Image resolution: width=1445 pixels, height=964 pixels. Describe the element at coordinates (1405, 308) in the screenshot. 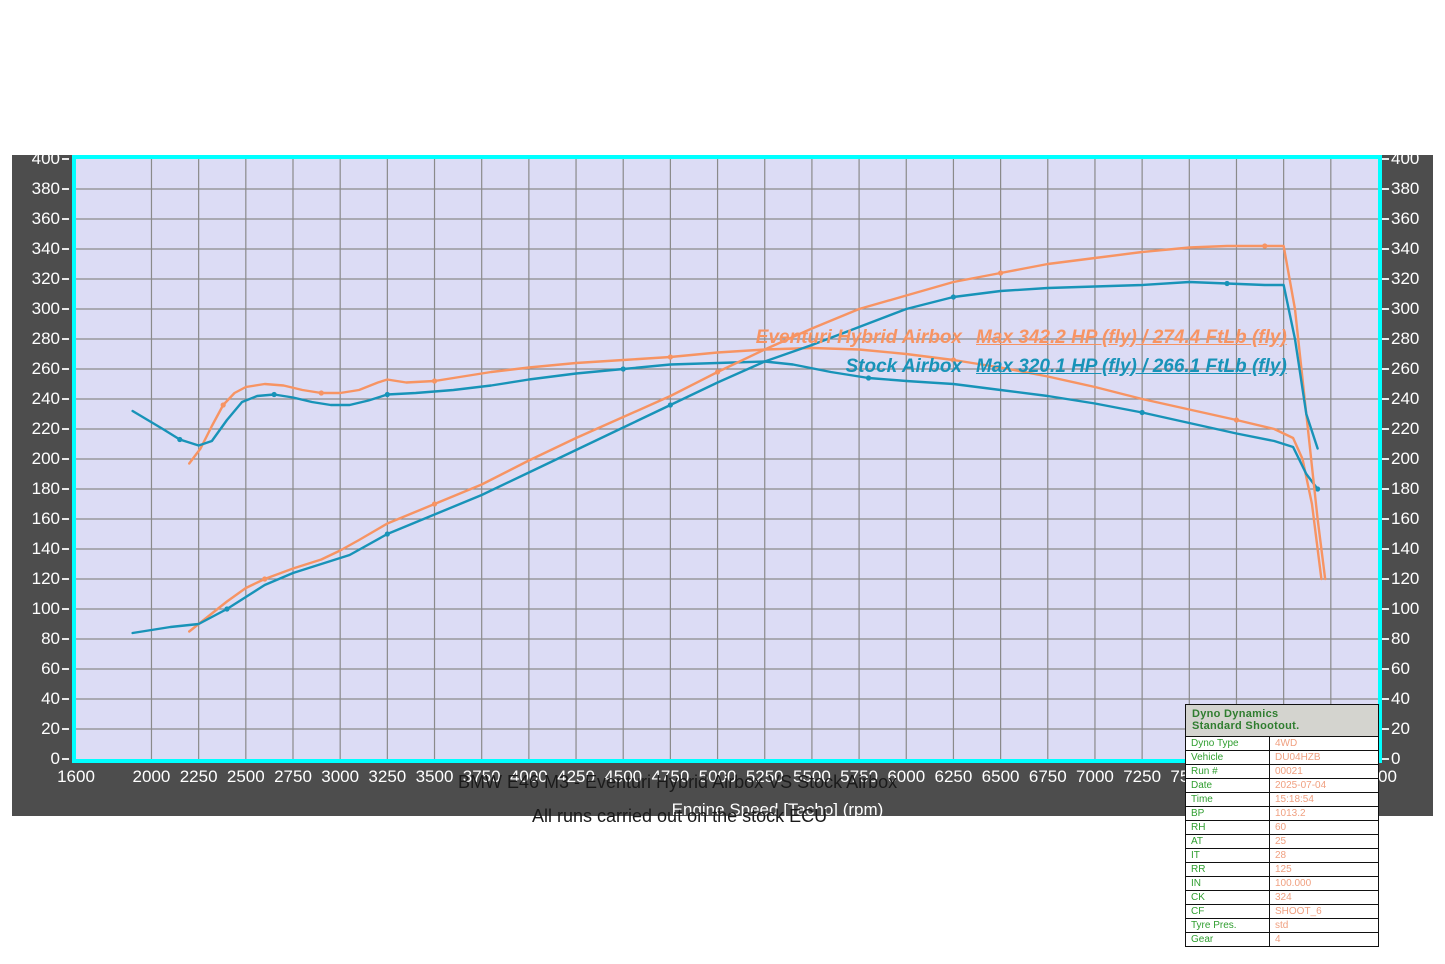

I see `y-tick-label-right: 300` at that location.